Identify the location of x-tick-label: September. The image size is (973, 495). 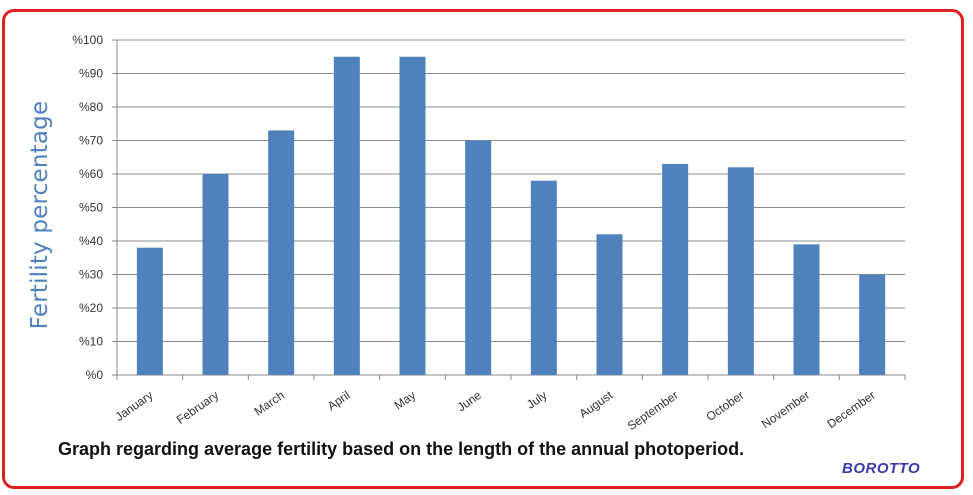
(653, 410).